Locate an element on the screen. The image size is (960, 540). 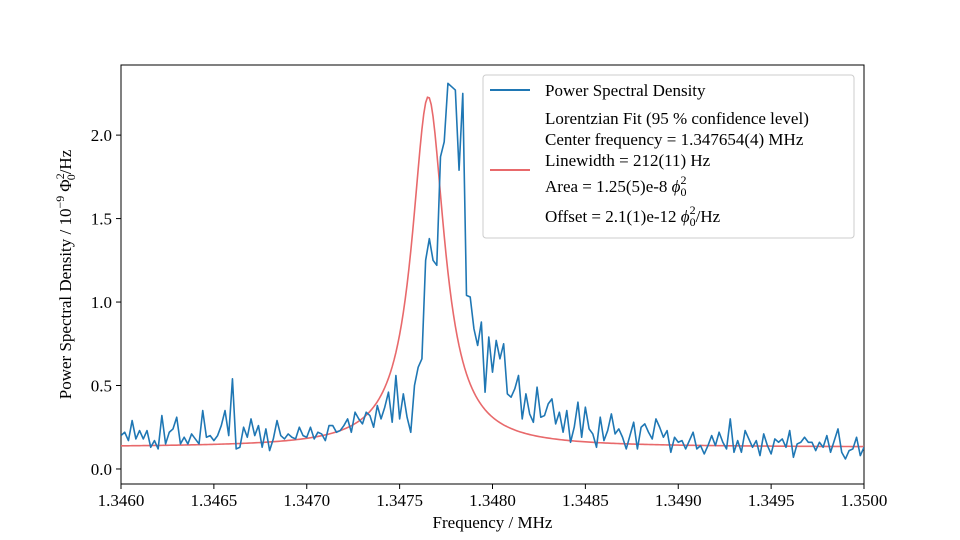
legend-entry-line: Power Spectral Density is located at coordinates (625, 90).